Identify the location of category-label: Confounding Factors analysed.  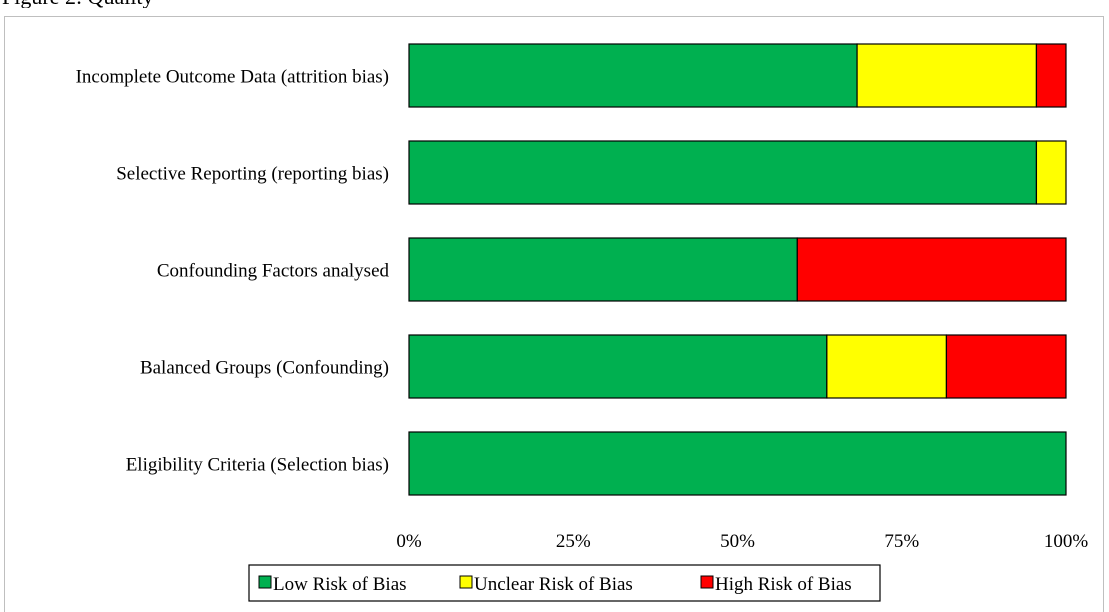
(273, 271).